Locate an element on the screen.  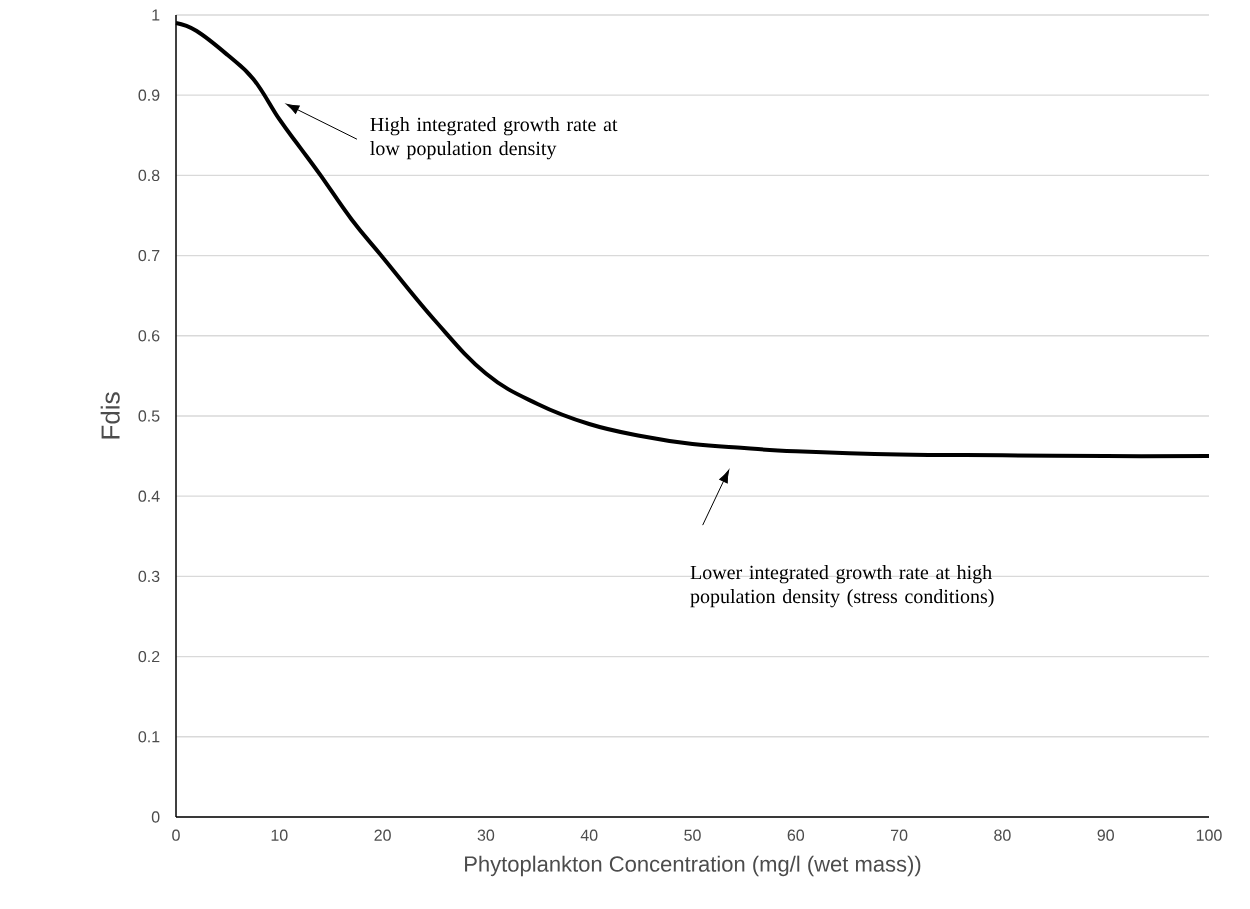
y-tick-label: 0.9 is located at coordinates (149, 95).